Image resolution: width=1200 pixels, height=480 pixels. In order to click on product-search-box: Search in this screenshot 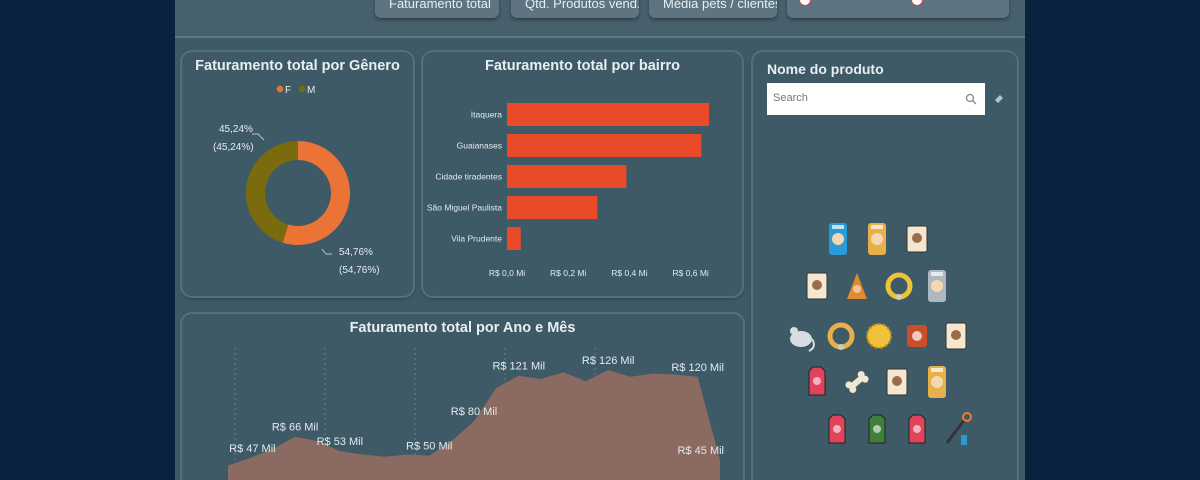, I will do `click(876, 99)`.